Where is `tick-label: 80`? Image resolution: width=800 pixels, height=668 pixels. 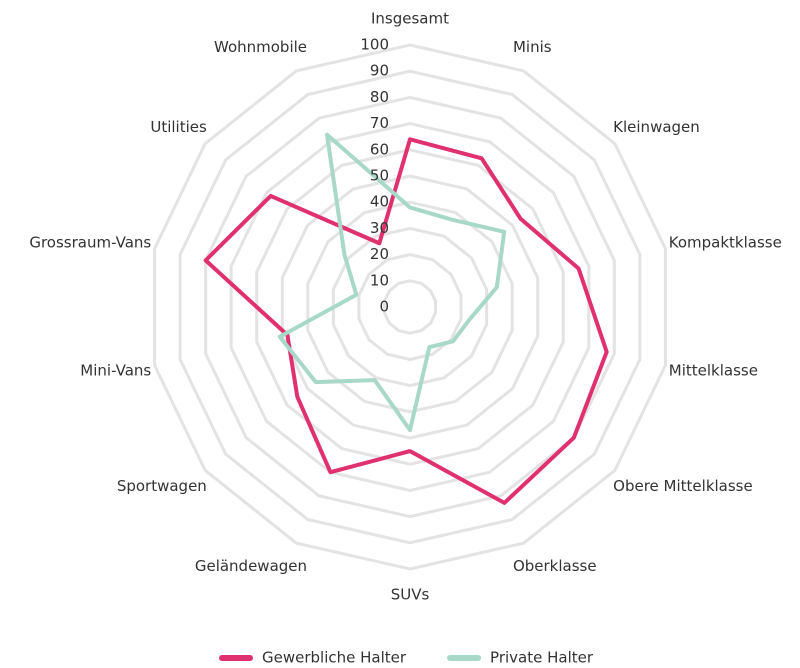
tick-label: 80 is located at coordinates (379, 97).